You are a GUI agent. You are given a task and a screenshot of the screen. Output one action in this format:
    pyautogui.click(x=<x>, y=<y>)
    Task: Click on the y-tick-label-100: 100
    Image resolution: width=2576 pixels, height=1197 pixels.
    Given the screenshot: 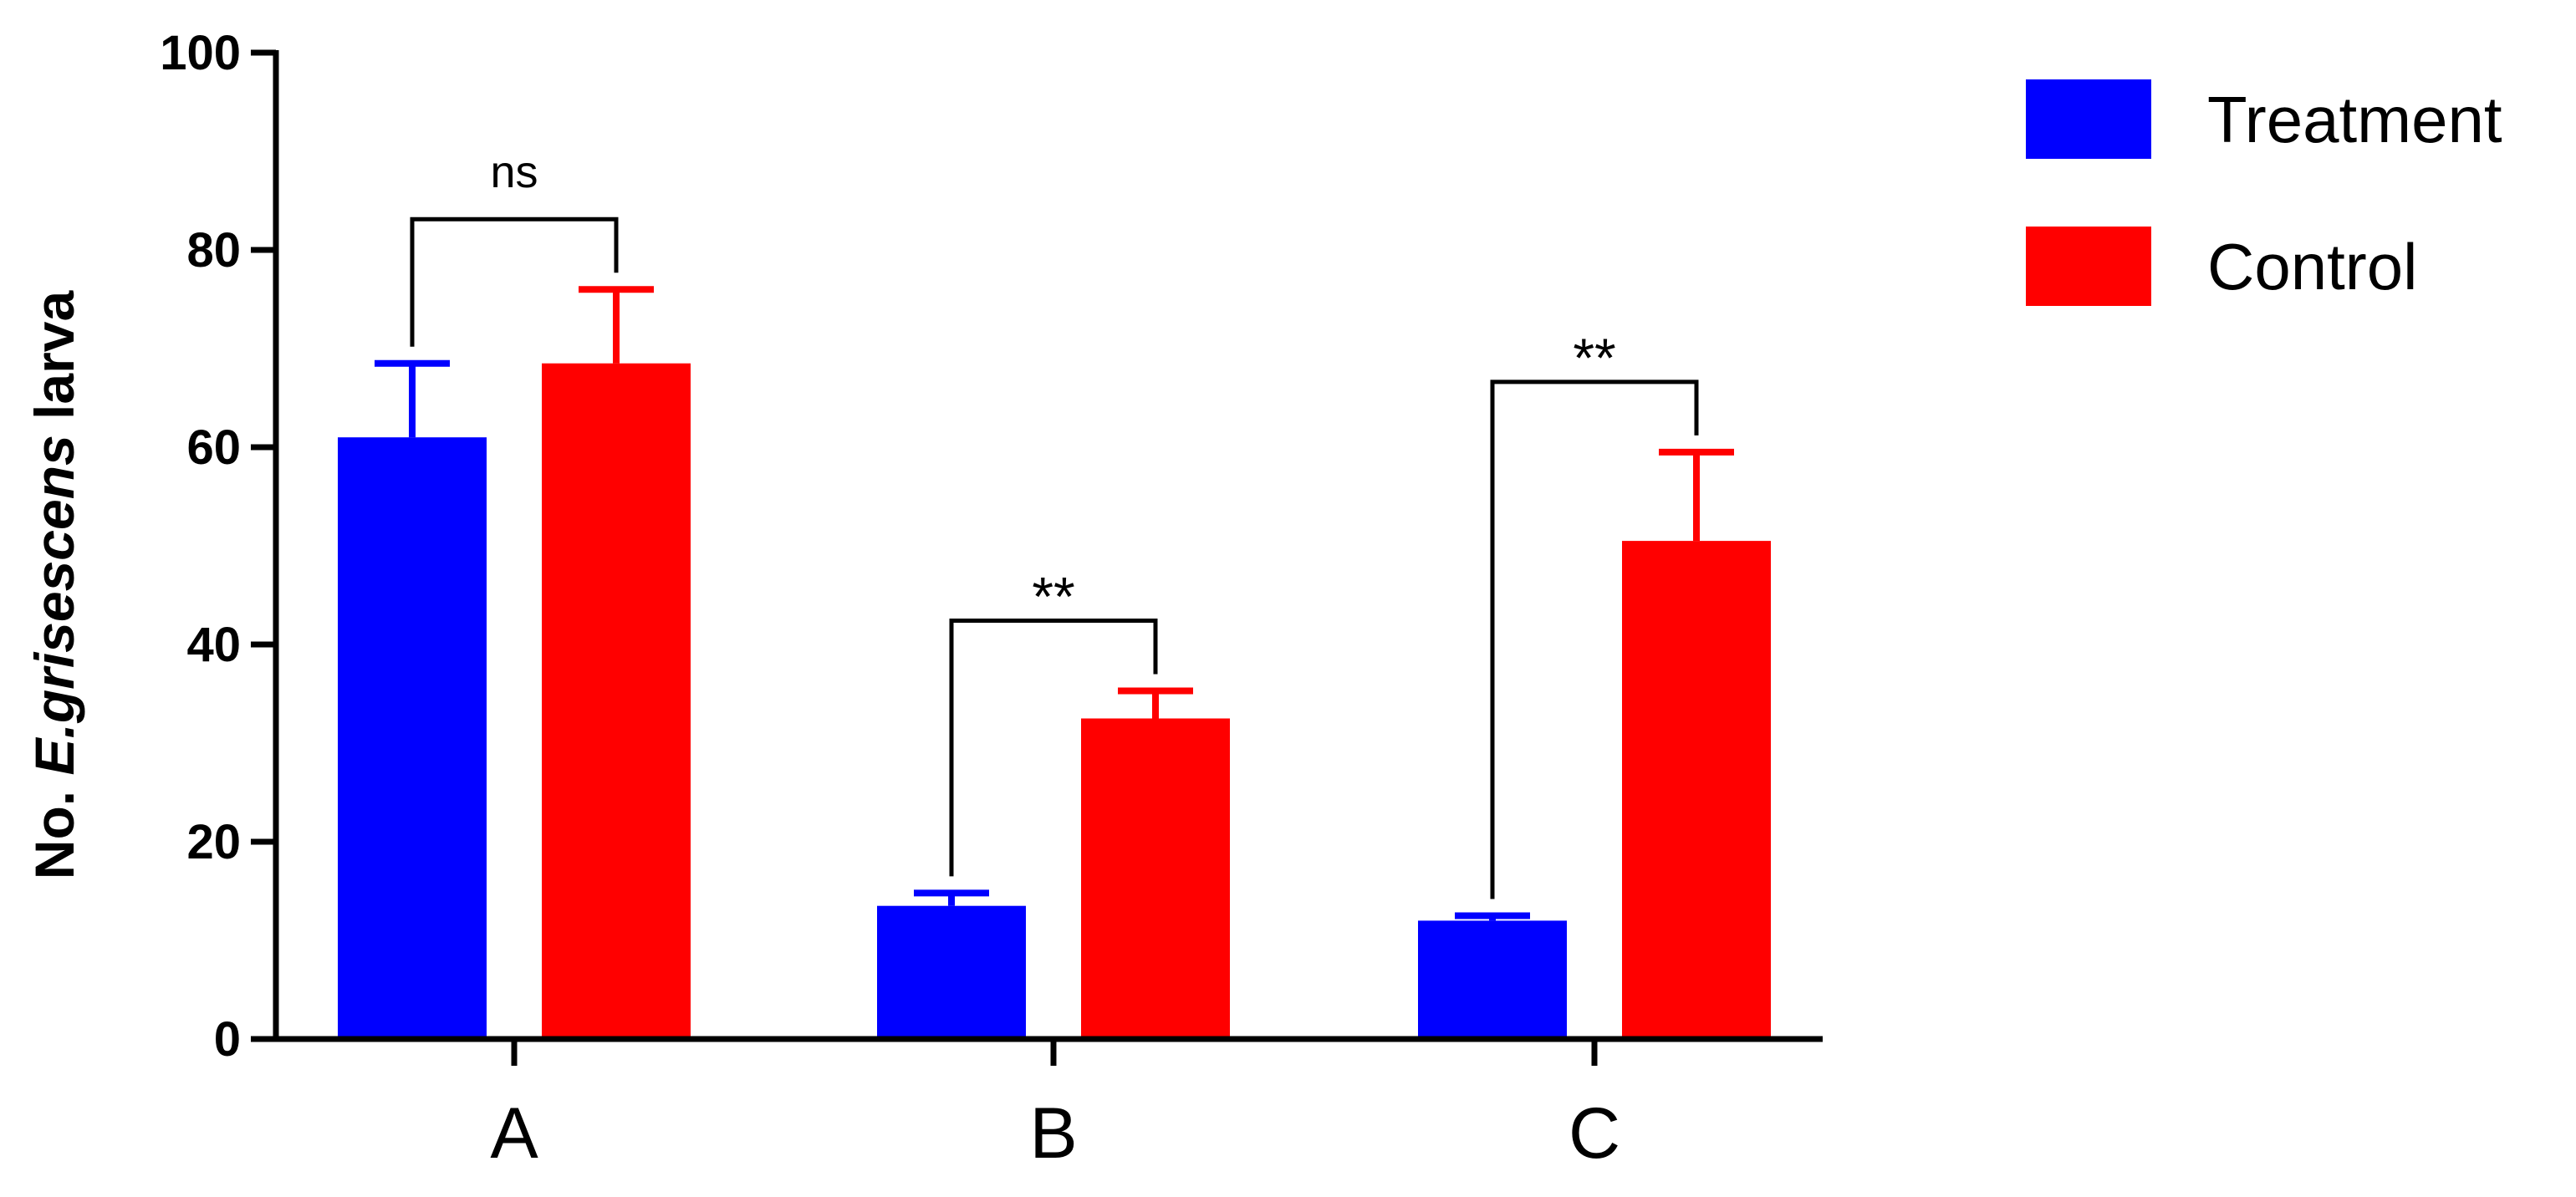 What is the action you would take?
    pyautogui.click(x=200, y=53)
    